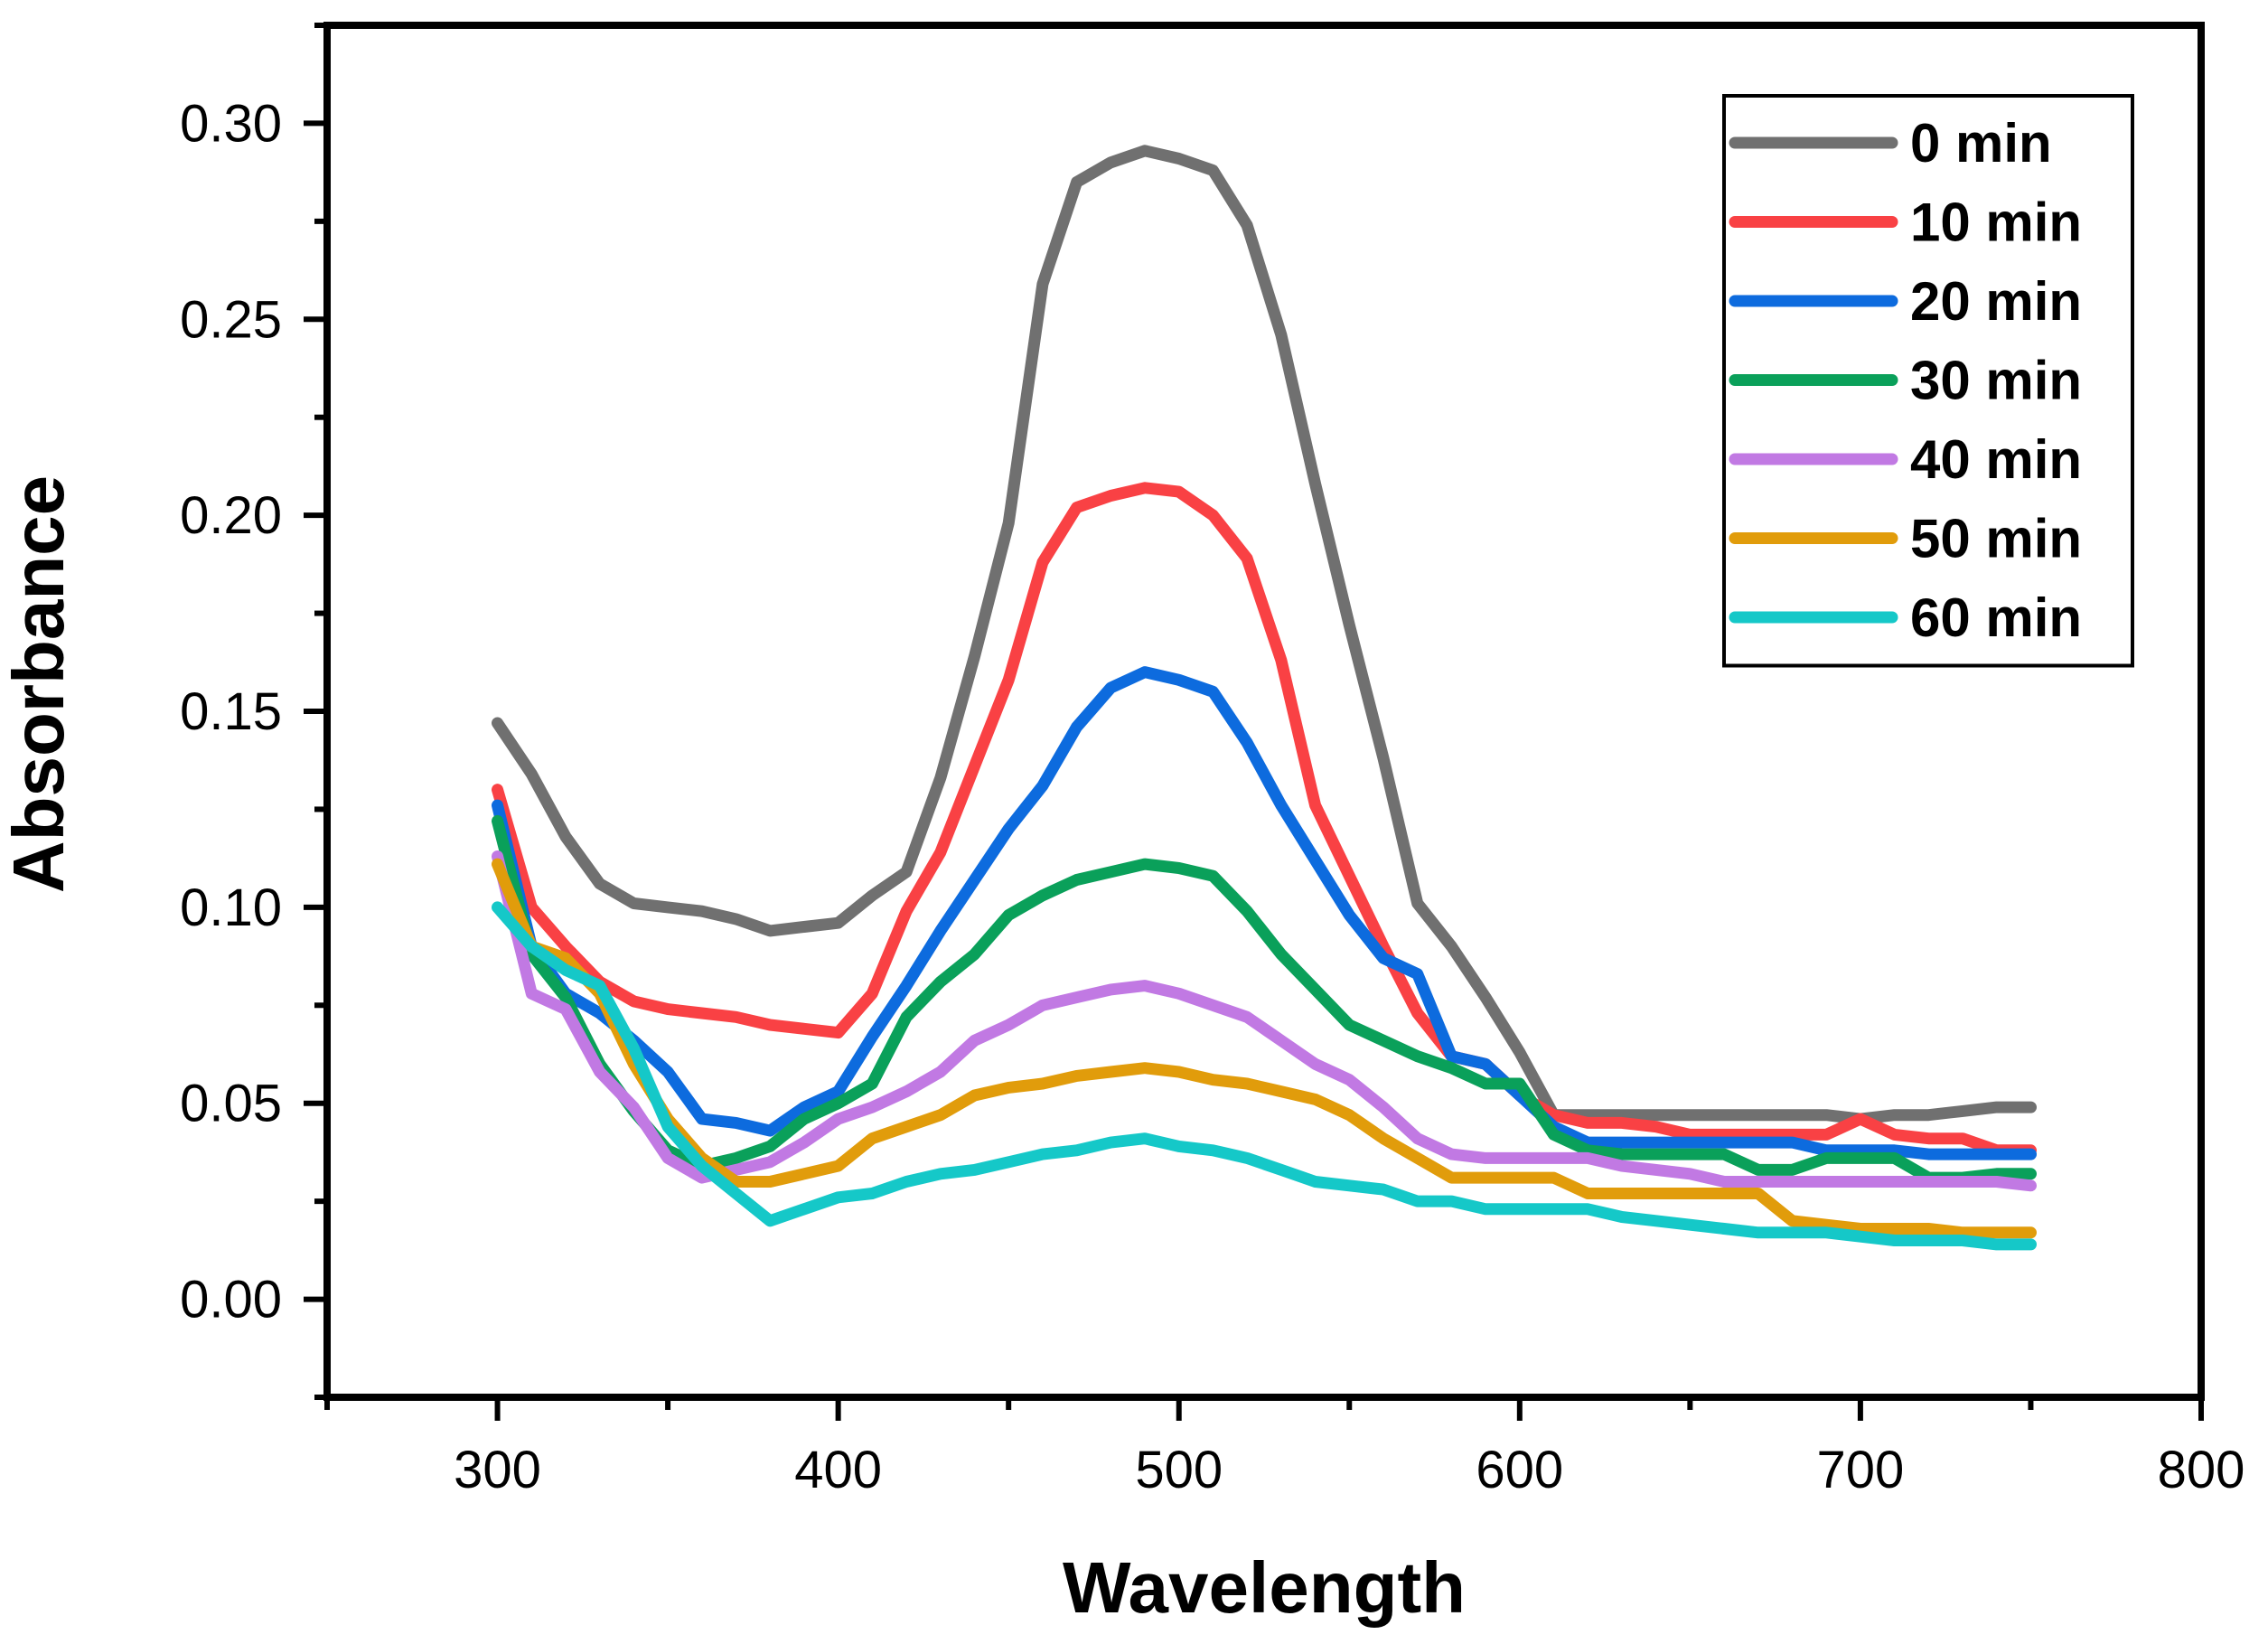  I want to click on y-tick-label: 0.10, so click(231, 908).